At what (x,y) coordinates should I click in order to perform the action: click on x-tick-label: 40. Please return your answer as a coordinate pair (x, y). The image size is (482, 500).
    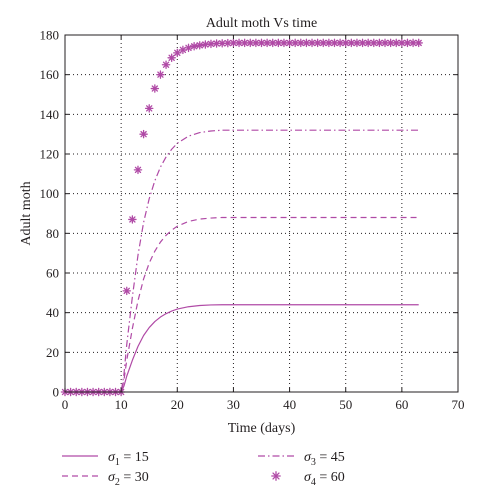
    Looking at the image, I should click on (289, 404).